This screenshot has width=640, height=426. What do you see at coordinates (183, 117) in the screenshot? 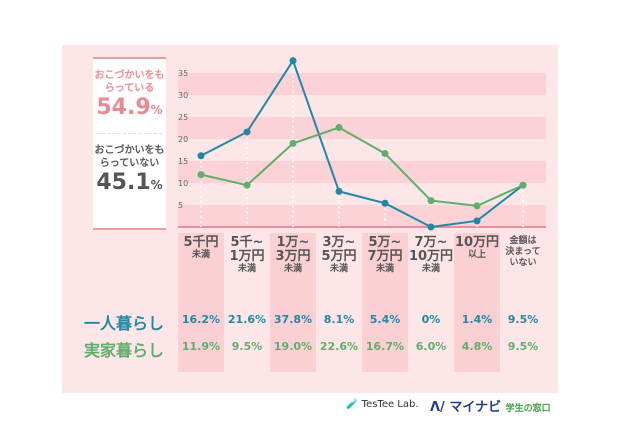
I see `y-tick-label: 25` at bounding box center [183, 117].